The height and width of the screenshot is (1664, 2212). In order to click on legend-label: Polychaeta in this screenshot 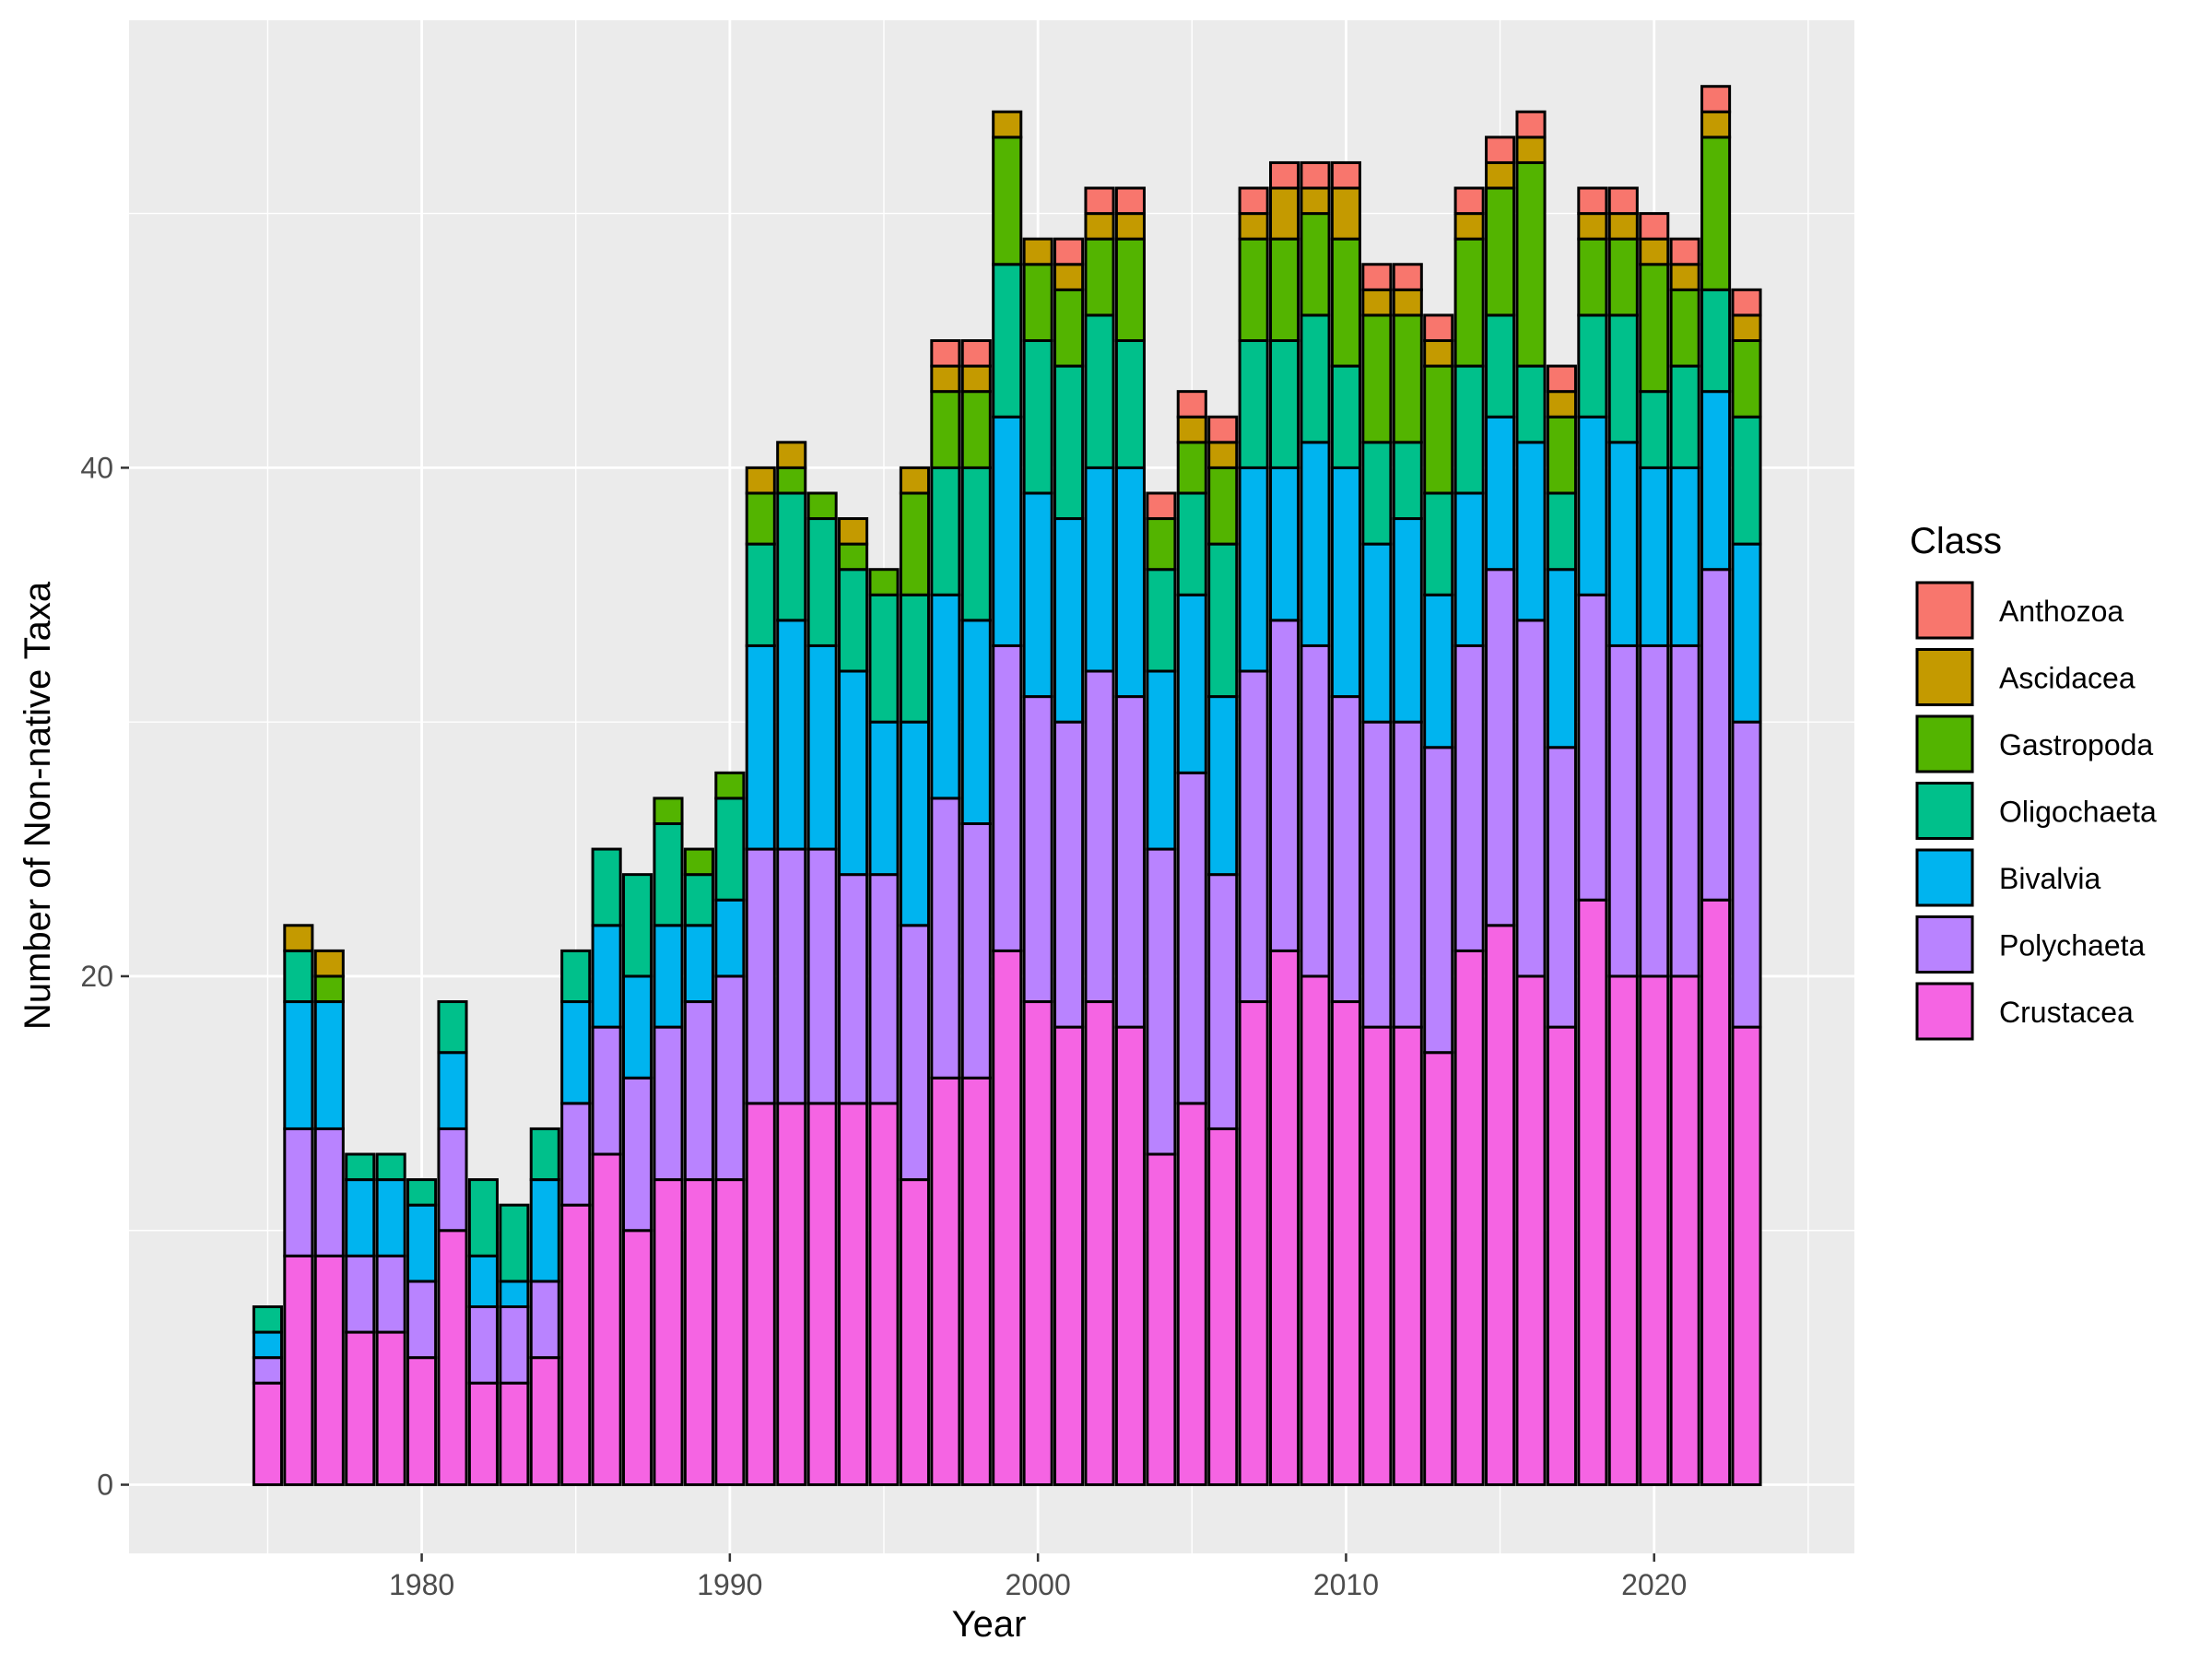, I will do `click(2072, 945)`.